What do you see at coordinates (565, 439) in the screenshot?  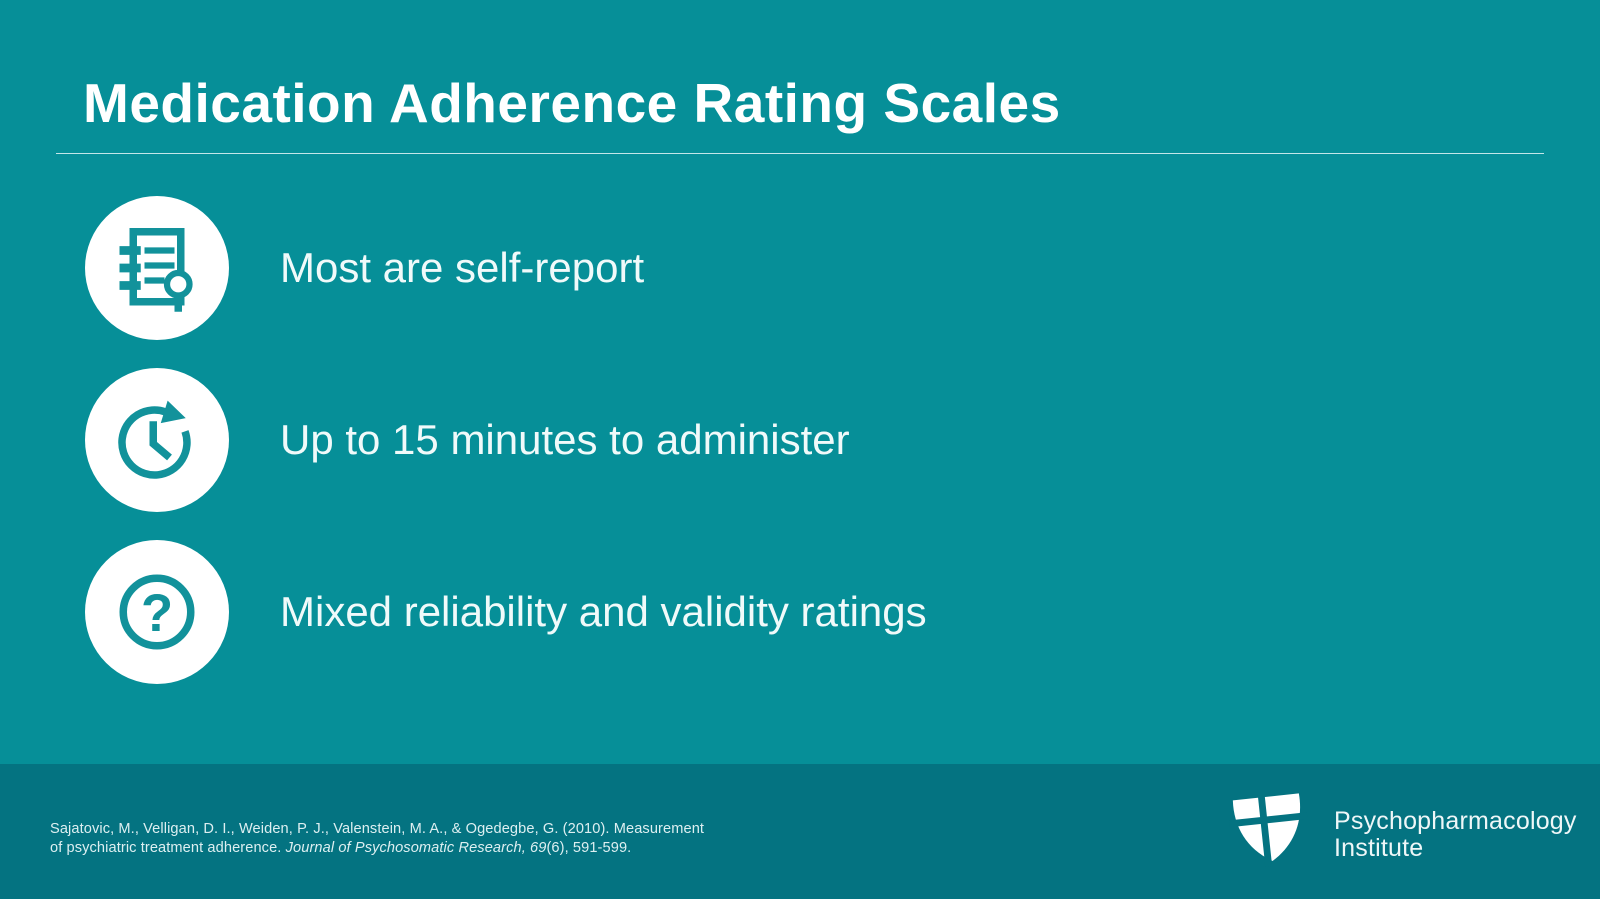 I see `bullet-label: Up to 15 minutes to administer` at bounding box center [565, 439].